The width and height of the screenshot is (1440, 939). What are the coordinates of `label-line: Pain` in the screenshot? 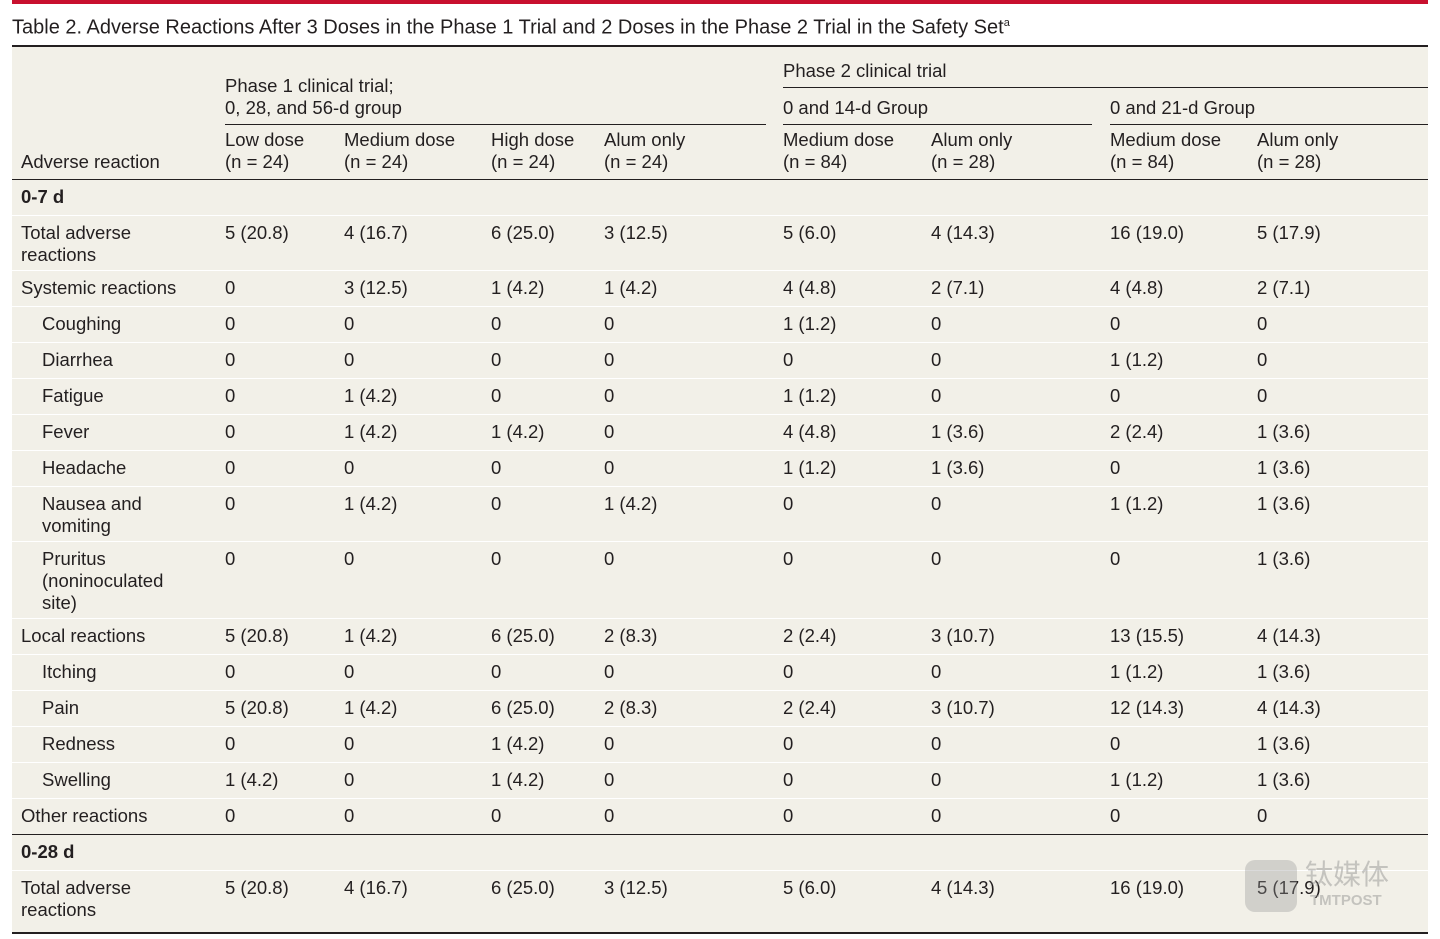 It's located at (61, 707).